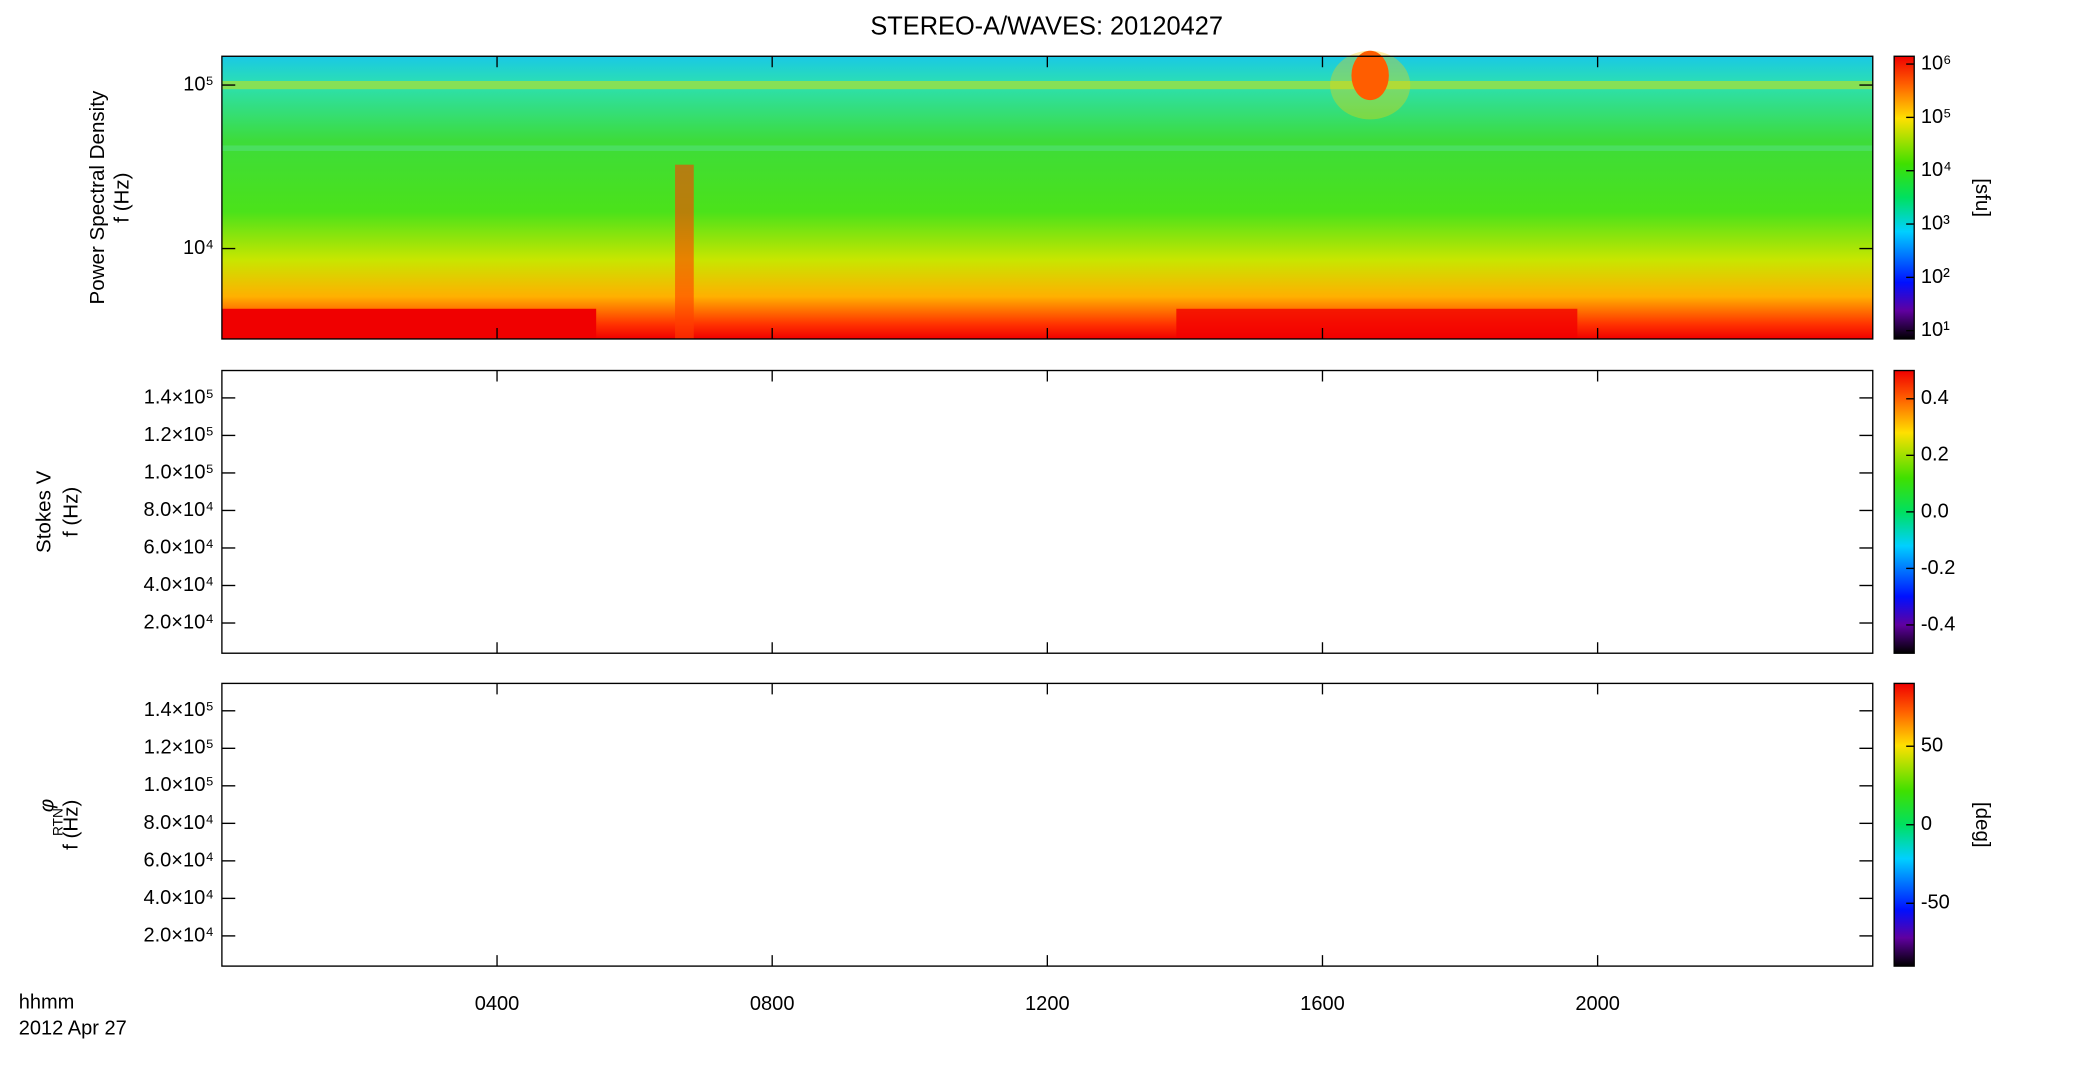  I want to click on colorbar-tick-label: -0.2, so click(1938, 568).